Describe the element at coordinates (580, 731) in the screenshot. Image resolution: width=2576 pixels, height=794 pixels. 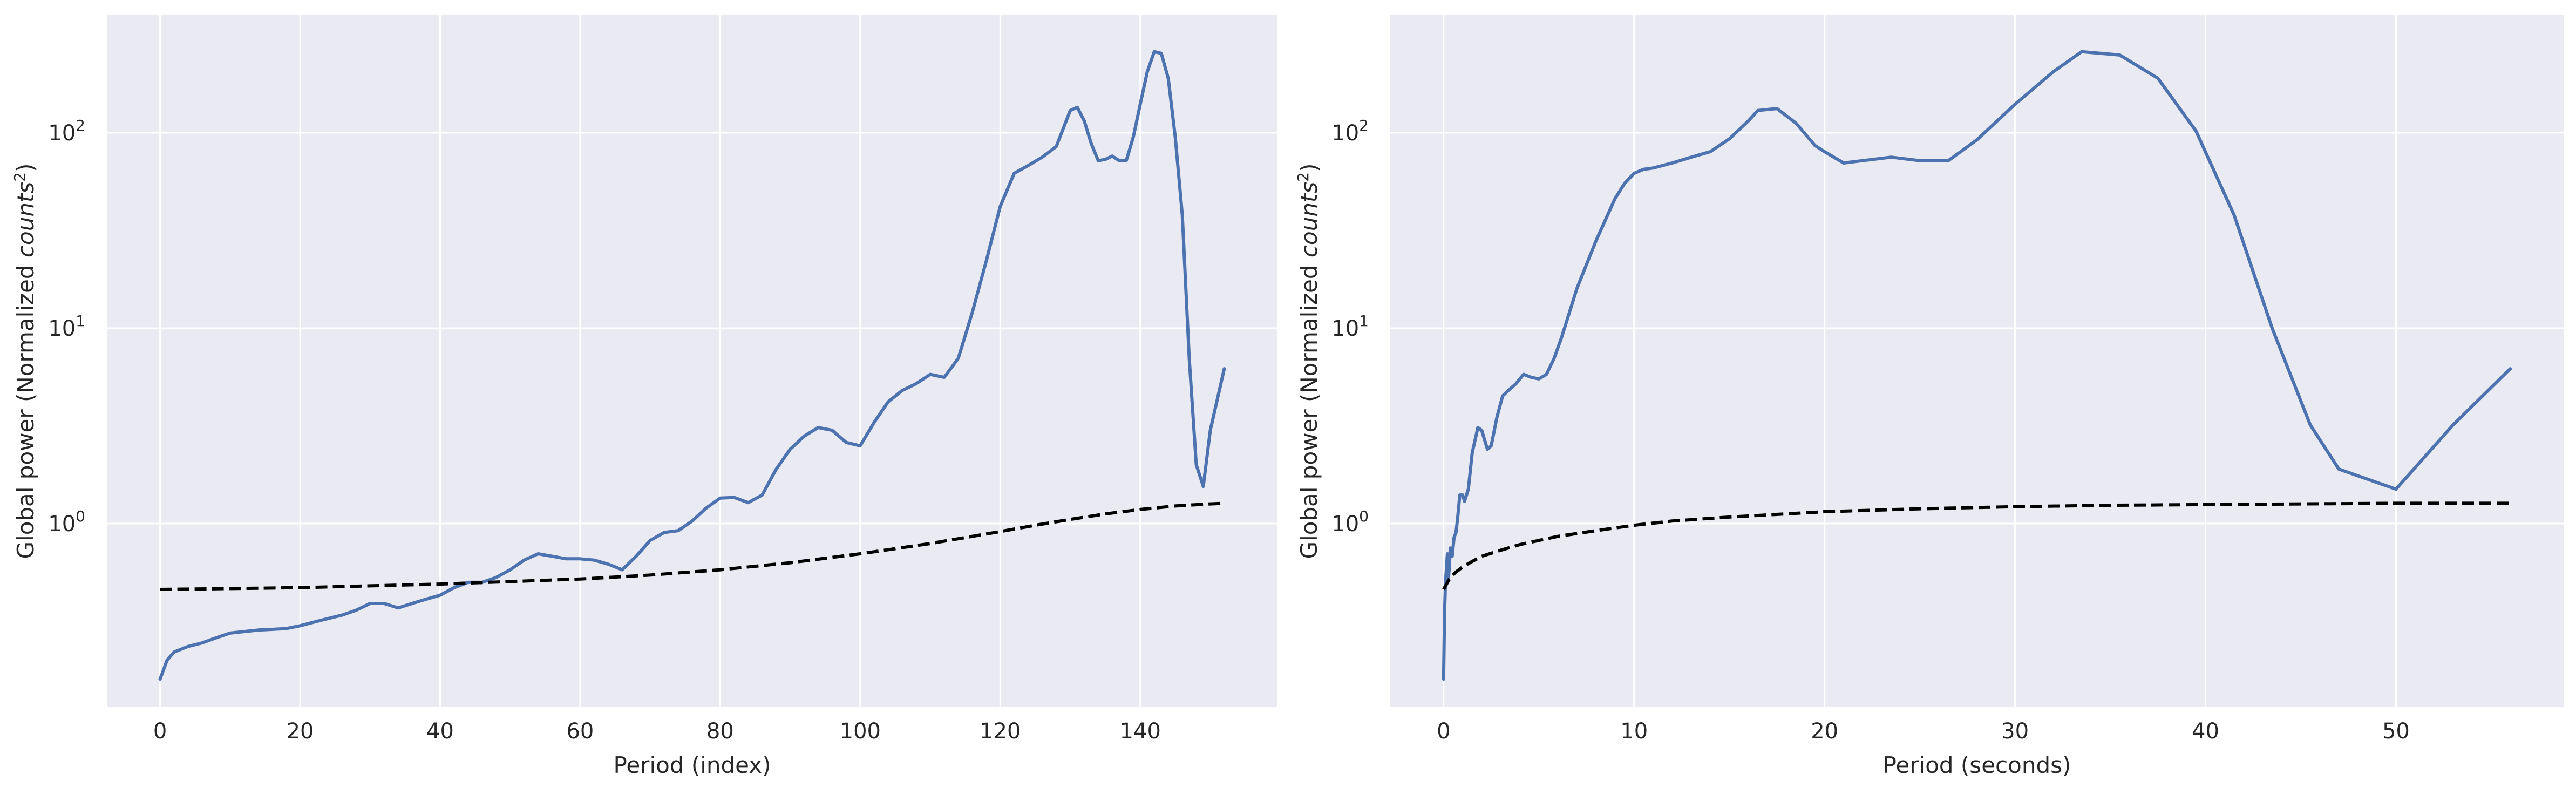
I see `x-tick-label: 60` at that location.